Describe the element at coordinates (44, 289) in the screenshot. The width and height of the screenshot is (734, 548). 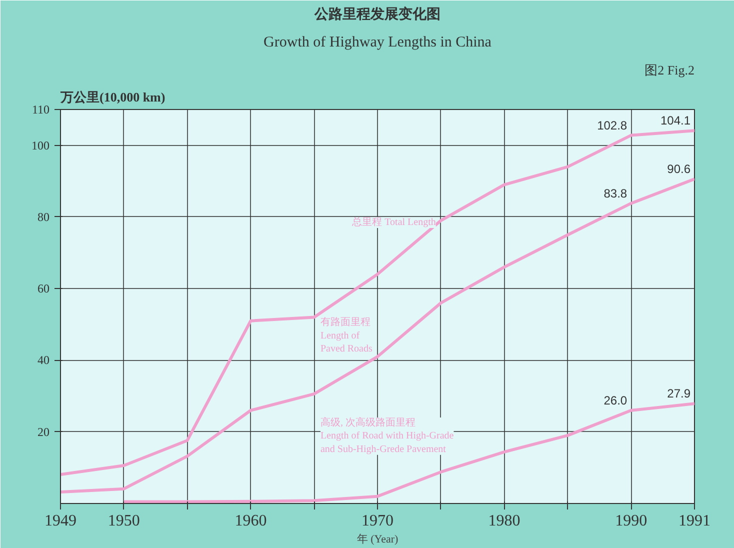
I see `y-tick-label: 60` at that location.